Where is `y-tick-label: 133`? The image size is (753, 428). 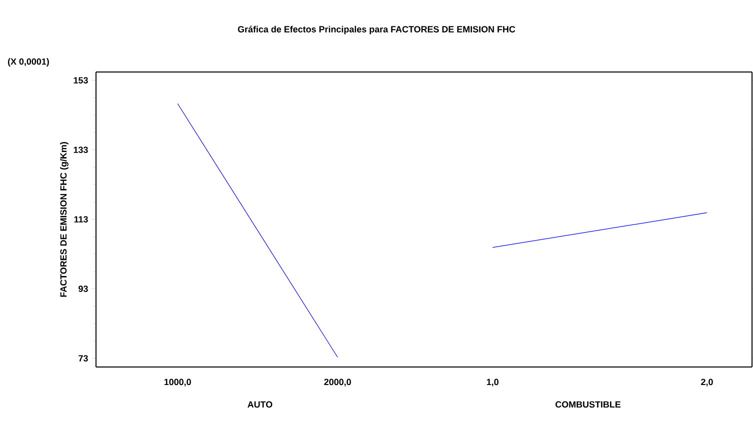
y-tick-label: 133 is located at coordinates (81, 150).